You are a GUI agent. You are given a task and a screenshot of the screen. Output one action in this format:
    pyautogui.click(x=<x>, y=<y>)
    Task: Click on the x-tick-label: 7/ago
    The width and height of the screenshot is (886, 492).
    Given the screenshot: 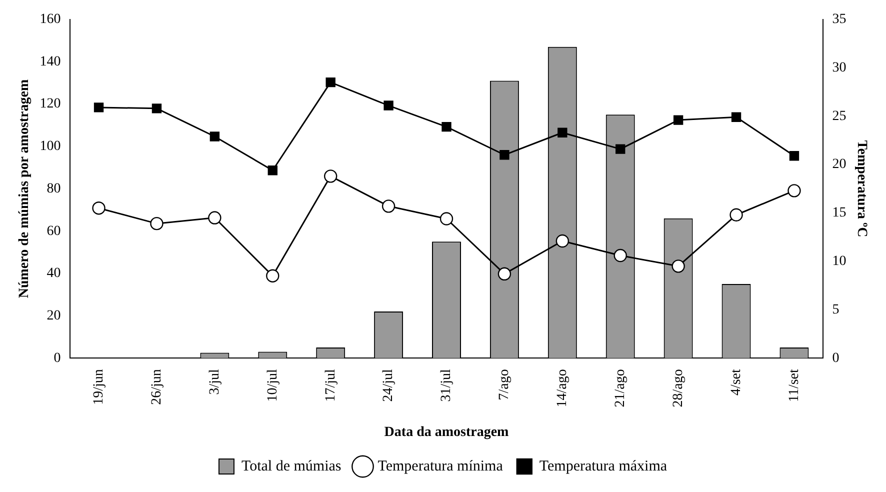 What is the action you would take?
    pyautogui.click(x=504, y=384)
    